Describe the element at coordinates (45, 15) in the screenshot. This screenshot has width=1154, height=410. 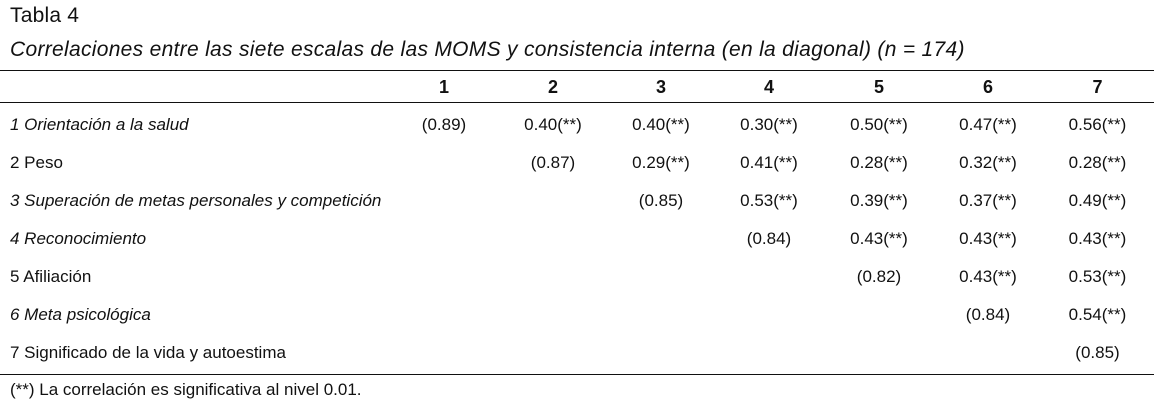
I see `table-label: Tabla 4` at that location.